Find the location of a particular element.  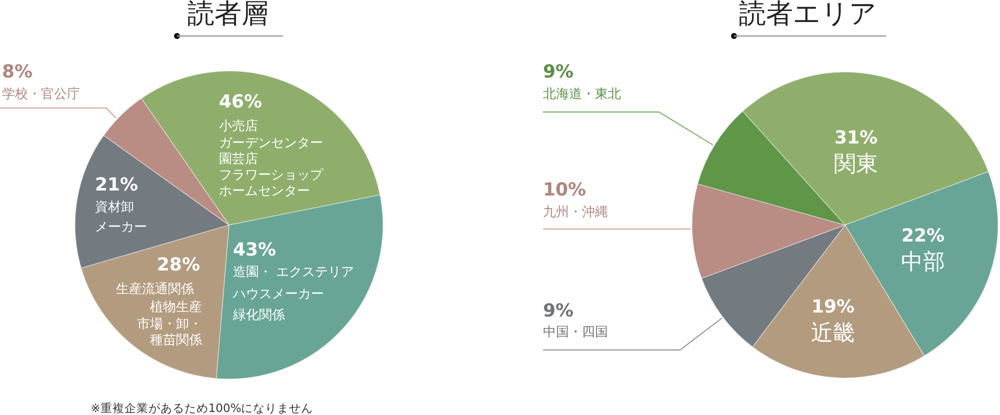

text: ※重複企業があるため100%になりません is located at coordinates (202, 408).